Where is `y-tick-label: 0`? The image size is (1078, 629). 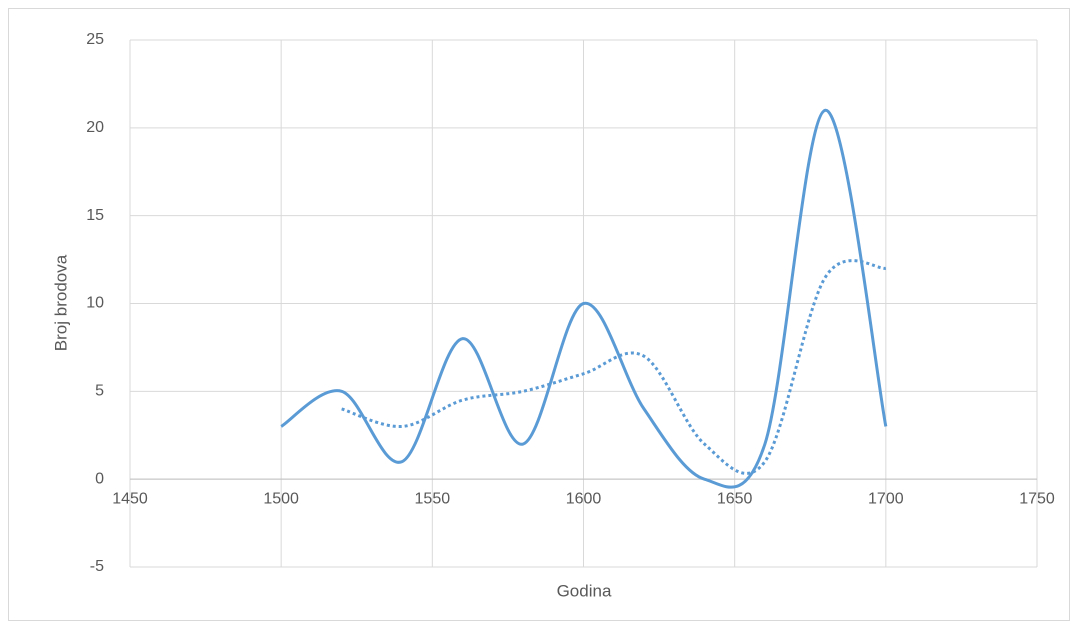 y-tick-label: 0 is located at coordinates (99, 478).